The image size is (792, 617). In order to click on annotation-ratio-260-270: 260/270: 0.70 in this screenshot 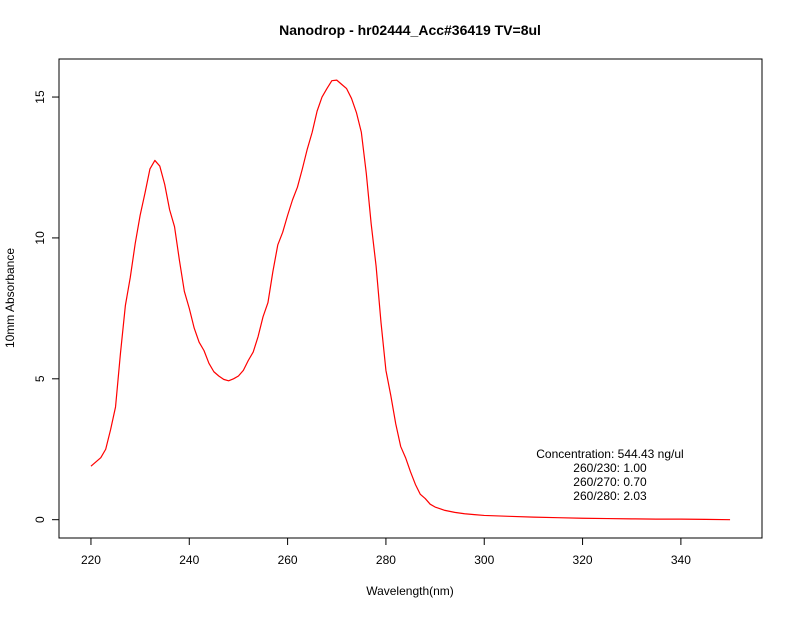, I will do `click(610, 482)`.